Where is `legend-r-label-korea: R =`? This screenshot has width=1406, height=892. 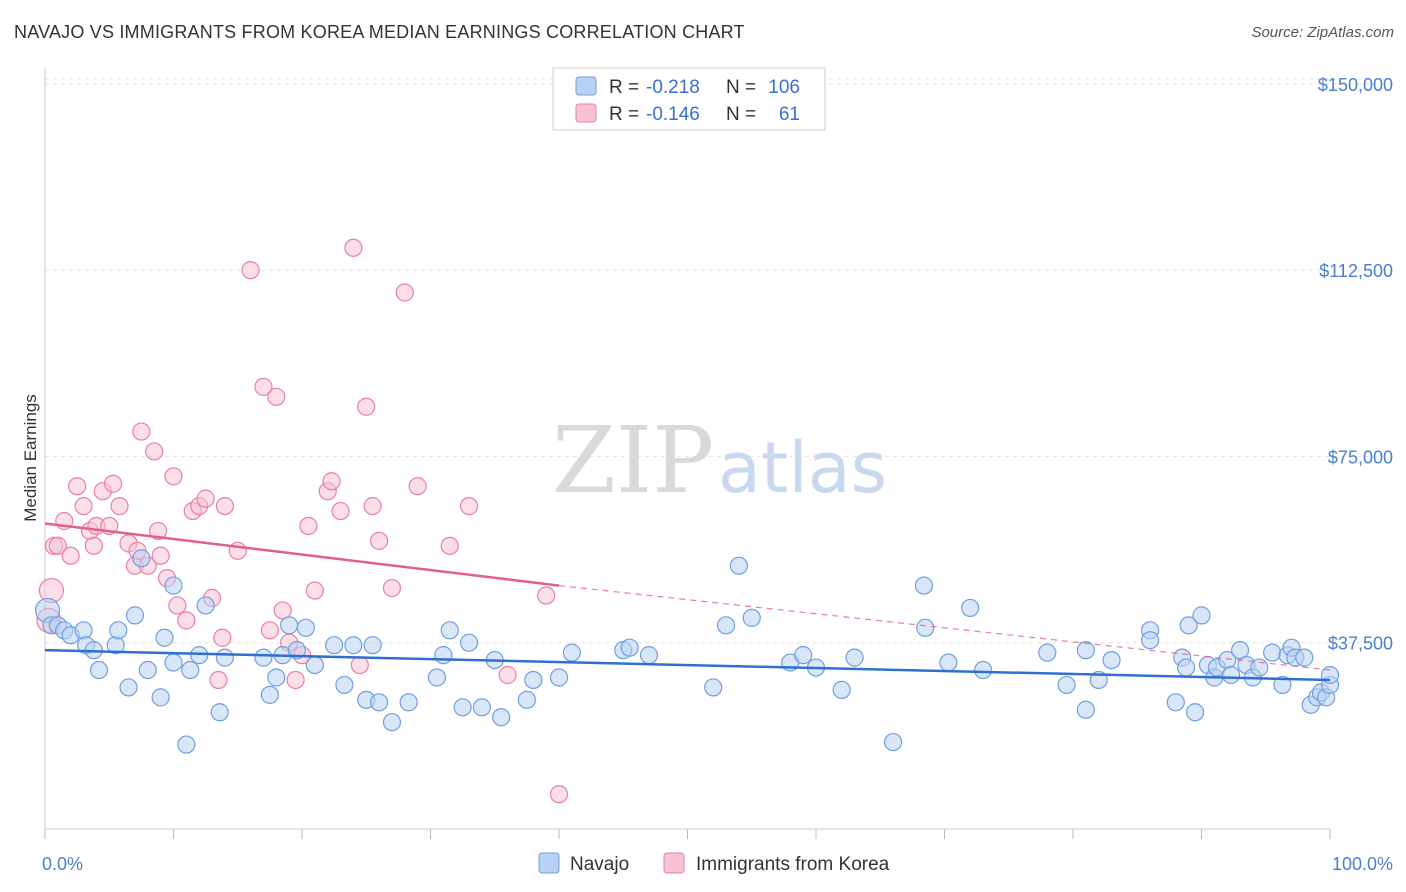
legend-r-label-korea: R = is located at coordinates (624, 114).